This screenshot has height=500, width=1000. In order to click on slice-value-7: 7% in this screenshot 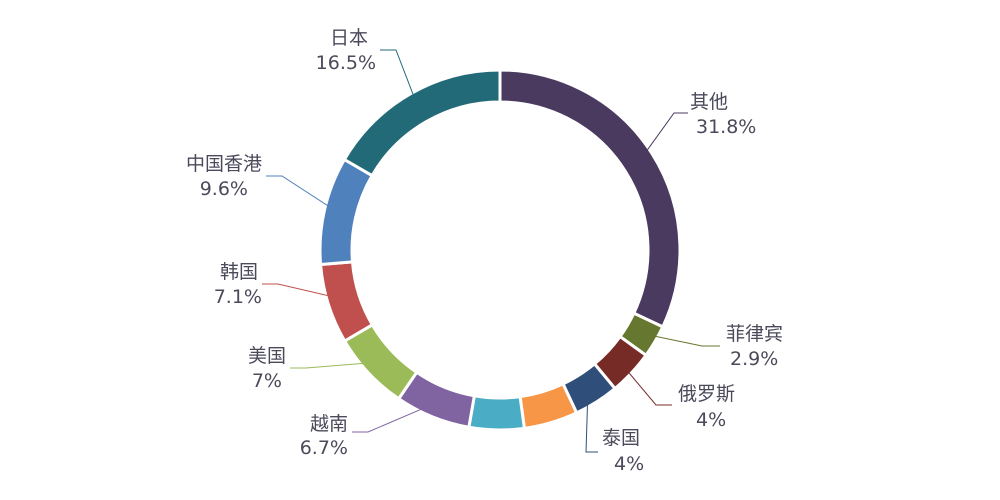, I will do `click(267, 381)`.